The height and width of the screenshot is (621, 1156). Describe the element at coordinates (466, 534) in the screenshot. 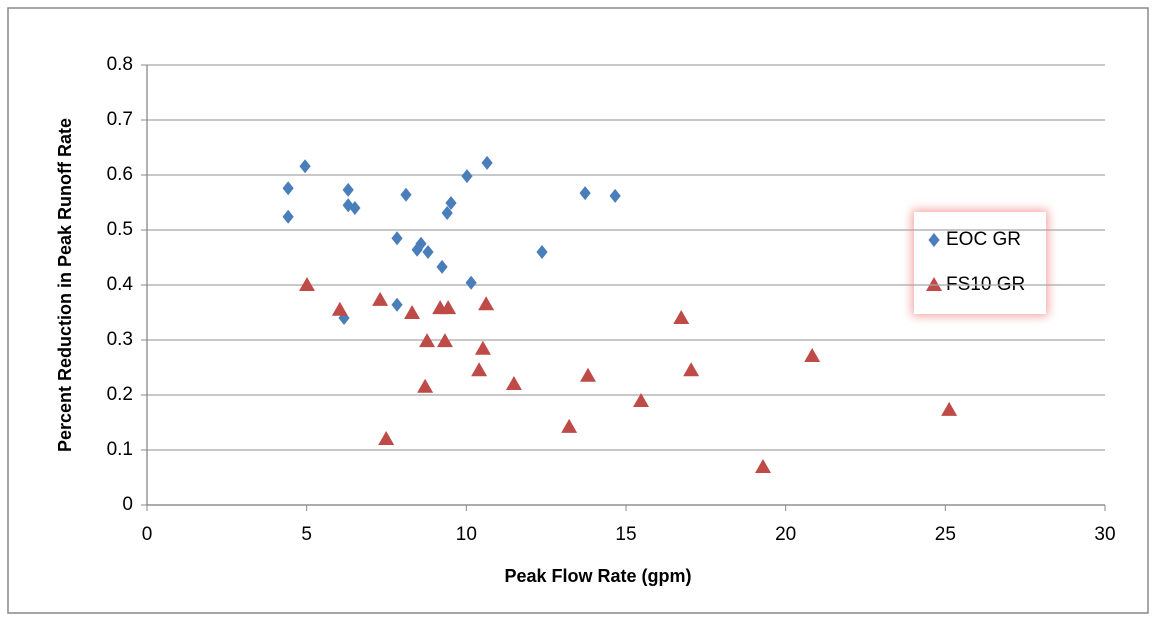

I see `x-tick-label: 10` at that location.